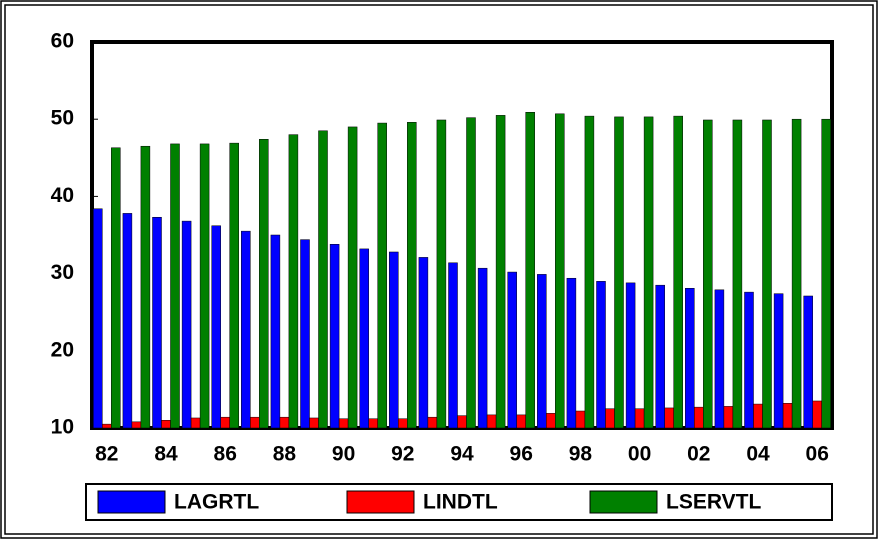 The image size is (879, 540). I want to click on x-tick-label: 98, so click(581, 454).